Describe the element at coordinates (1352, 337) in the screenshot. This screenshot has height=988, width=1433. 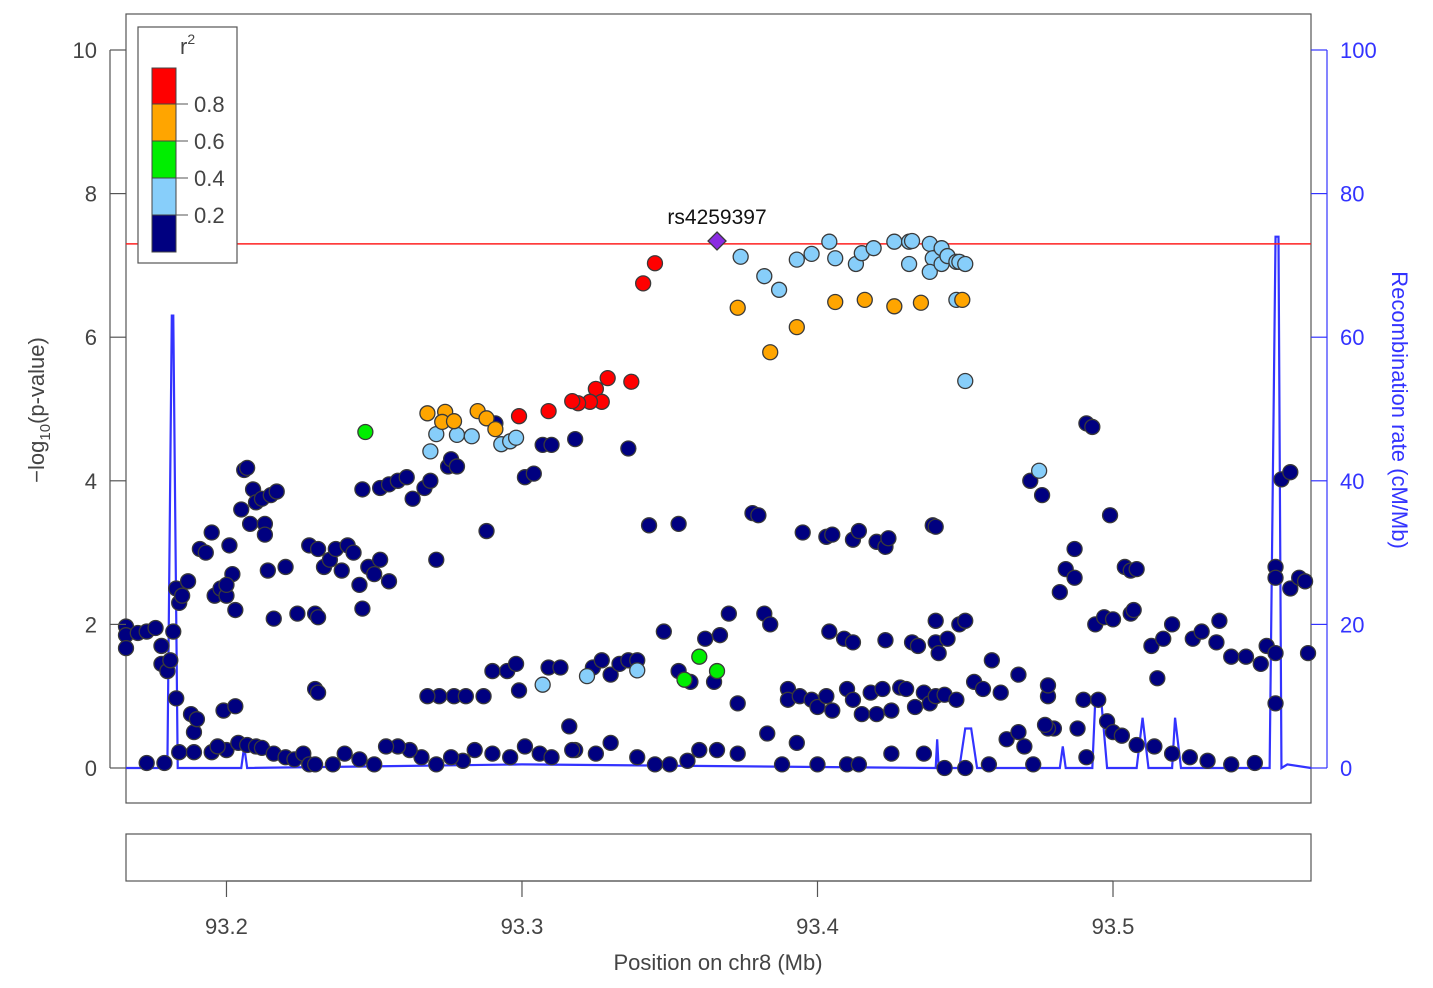
I see `y2-tick-label: 60` at that location.